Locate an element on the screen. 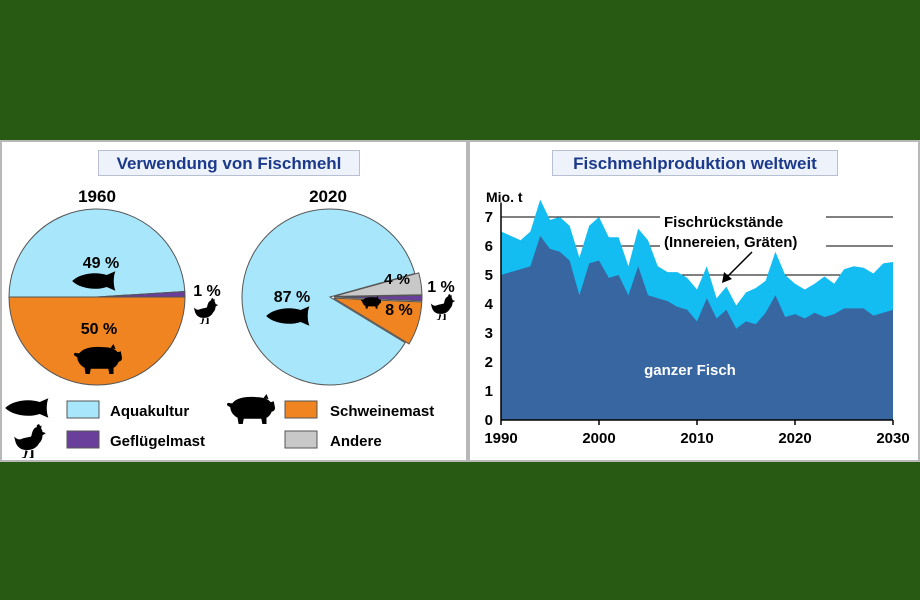 The width and height of the screenshot is (920, 600). pie-1960-title: 1960 is located at coordinates (97, 196).